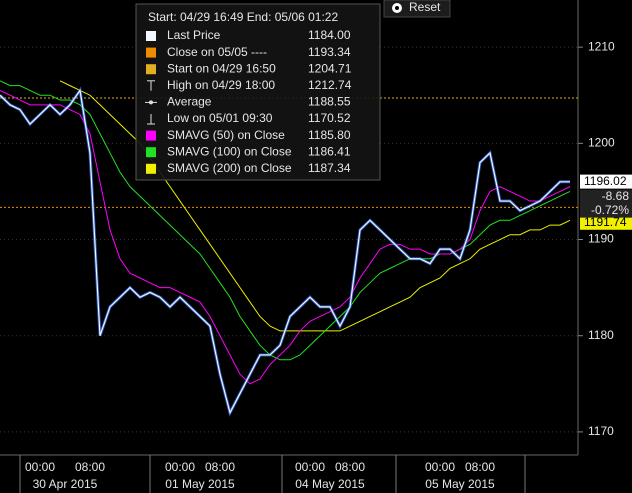 The height and width of the screenshot is (493, 632). Describe the element at coordinates (329, 118) in the screenshot. I see `legend-value: 1170.52` at that location.